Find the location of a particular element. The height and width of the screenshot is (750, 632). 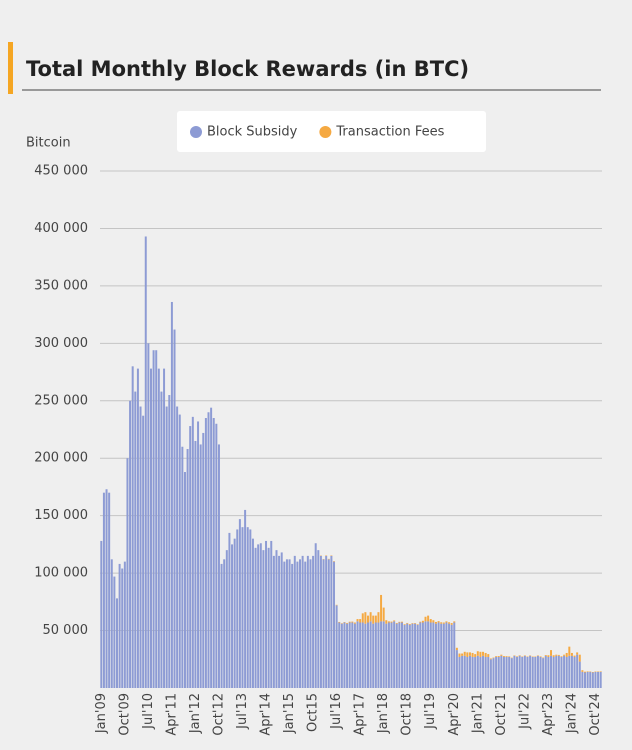

x-tick-label: Oct'12 is located at coordinates (218, 714).